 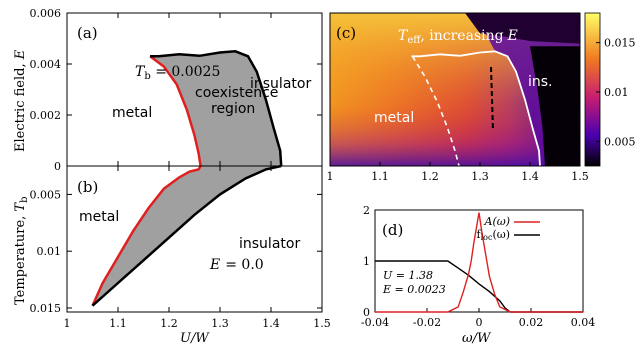 What do you see at coordinates (414, 289) in the screenshot?
I see `param-e: E = 0.0023` at bounding box center [414, 289].